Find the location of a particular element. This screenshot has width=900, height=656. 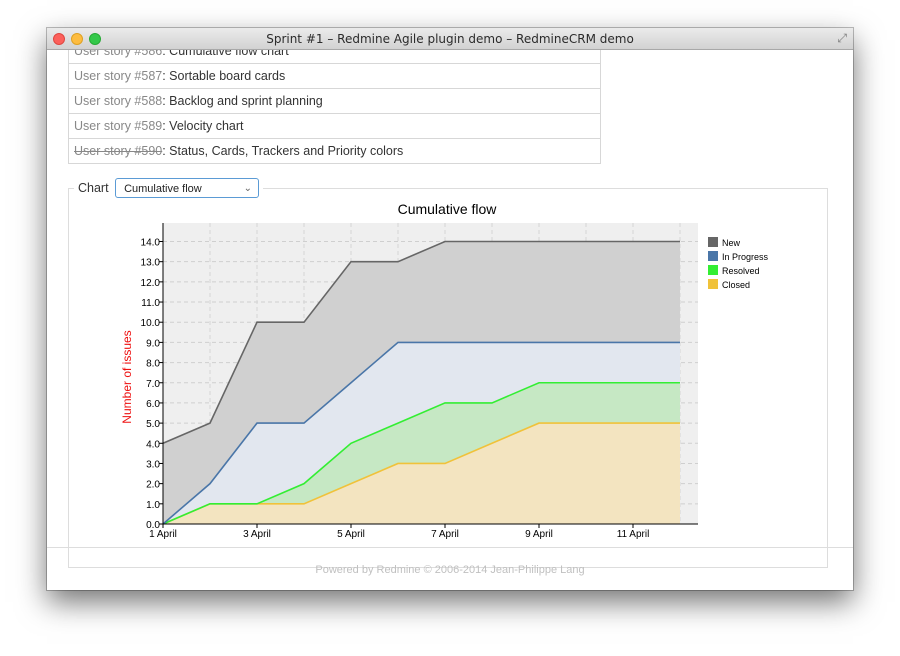

issue-row: User story #587: Sortable board cards is located at coordinates (334, 76).